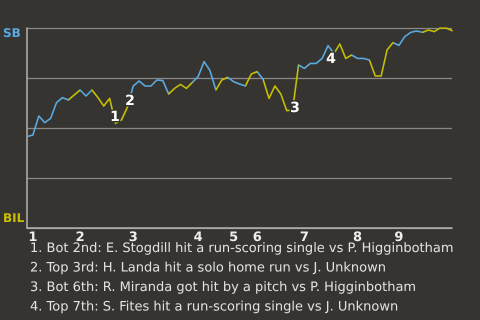 The image size is (480, 320). Describe the element at coordinates (233, 237) in the screenshot. I see `x-tick-label: 5` at that location.